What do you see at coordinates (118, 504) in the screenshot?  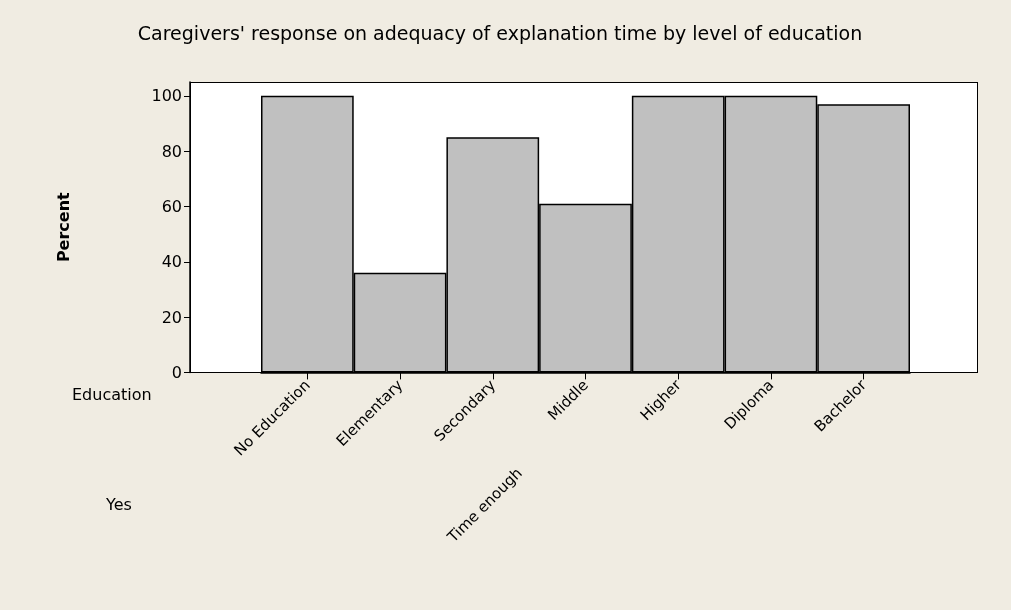 I see `text: Yes` at bounding box center [118, 504].